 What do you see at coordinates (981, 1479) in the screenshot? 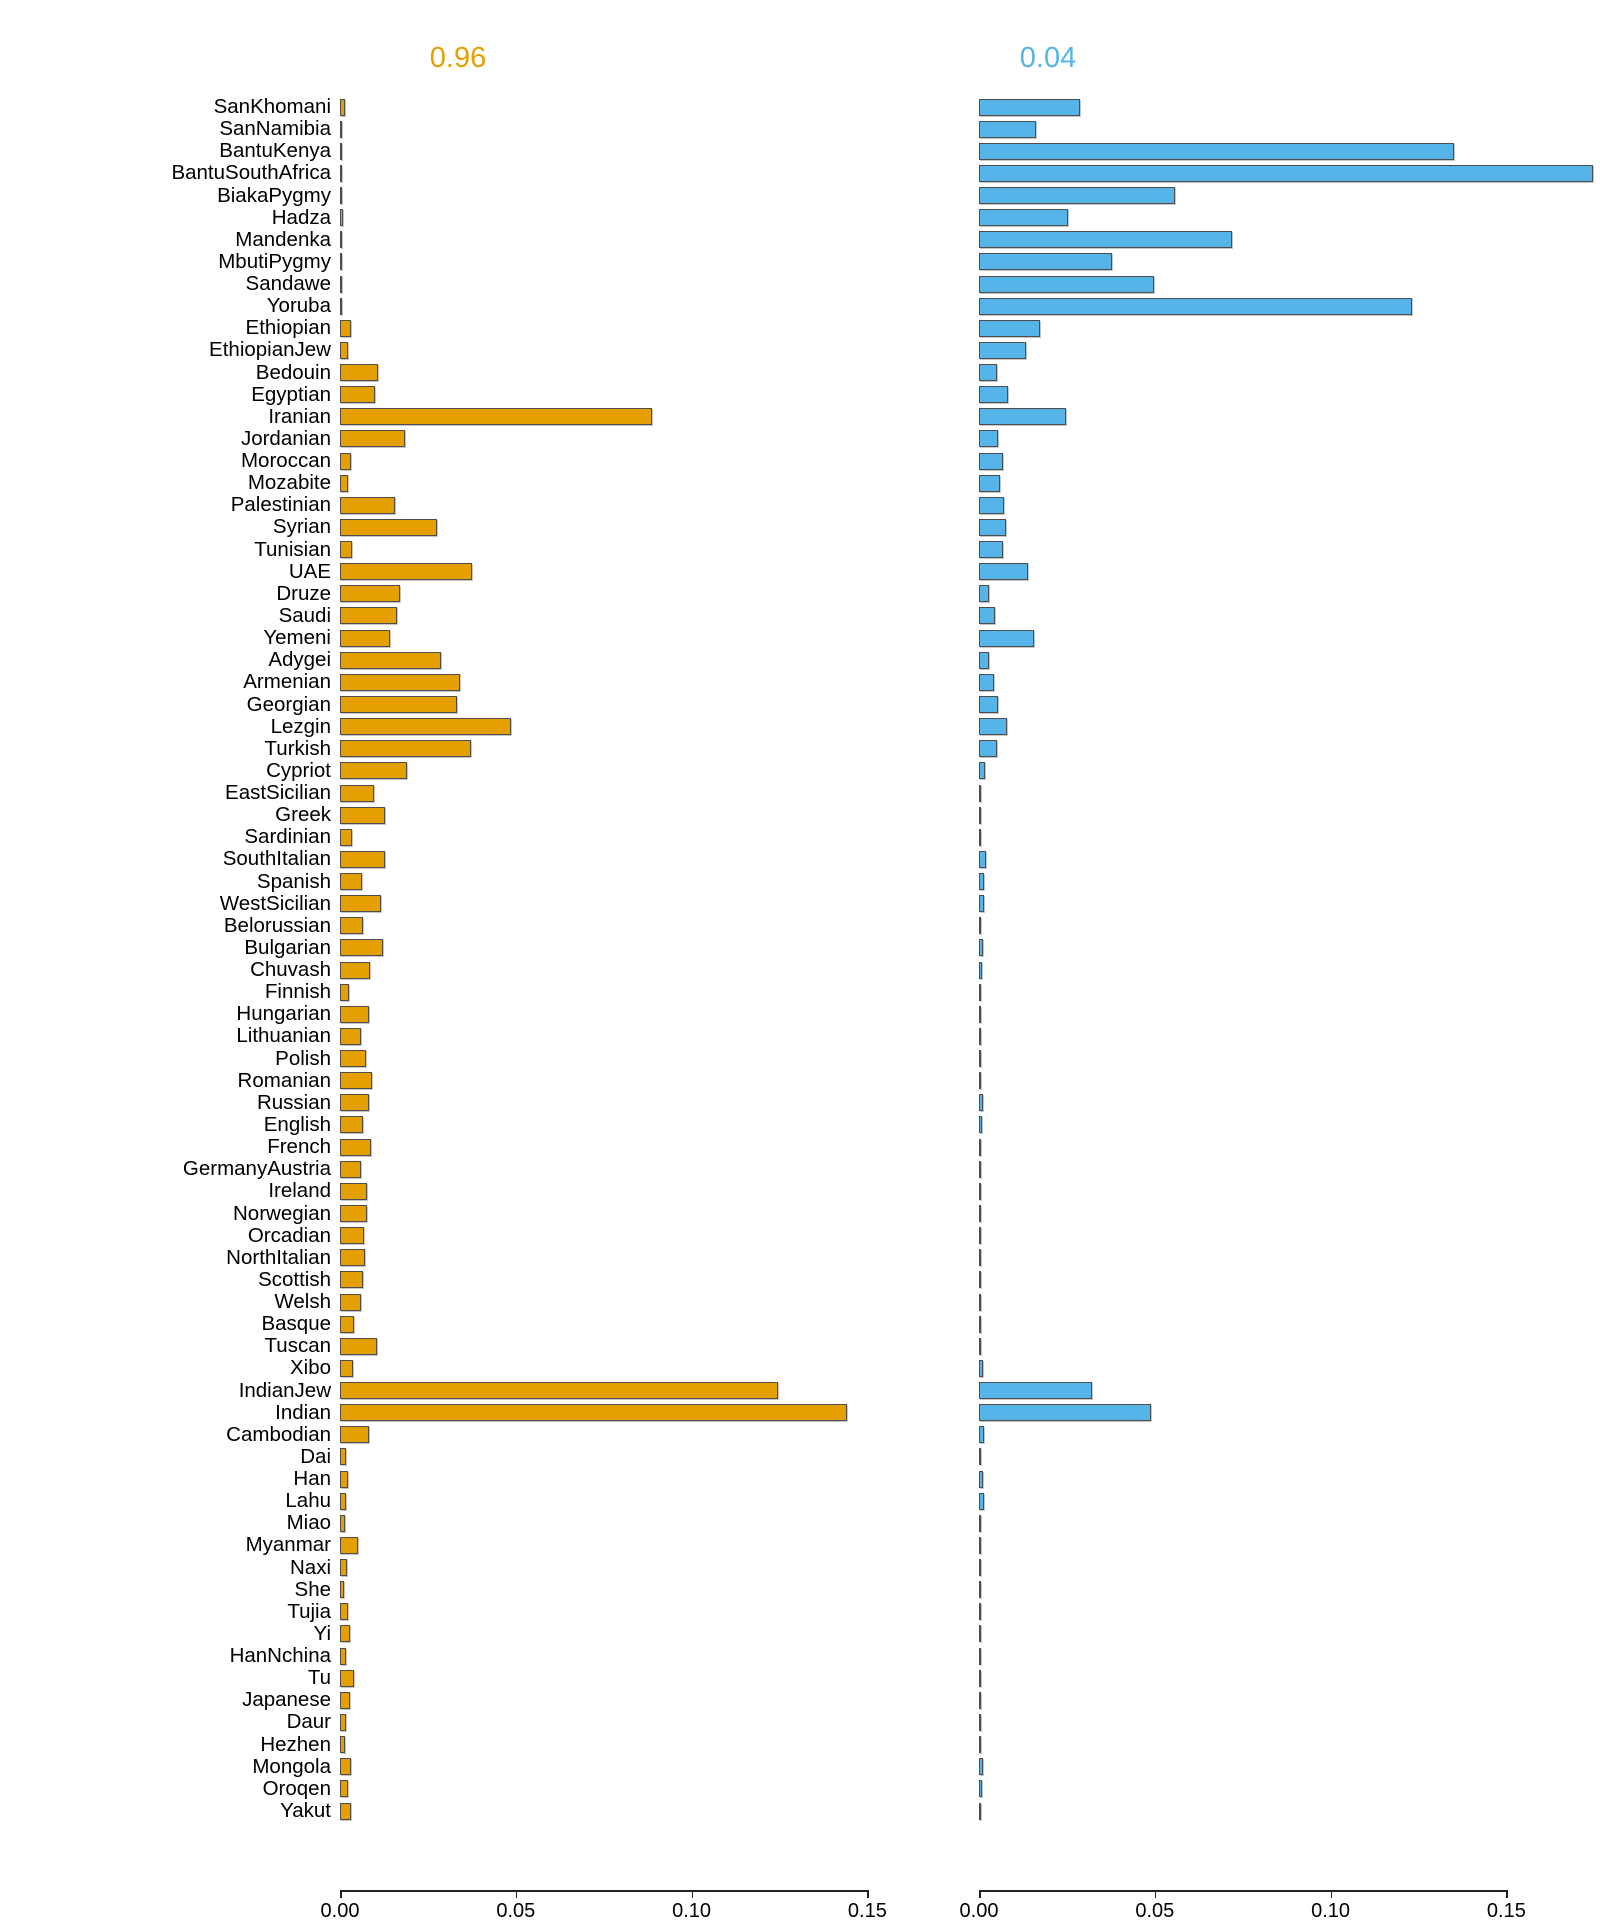
I see `bar-Han` at bounding box center [981, 1479].